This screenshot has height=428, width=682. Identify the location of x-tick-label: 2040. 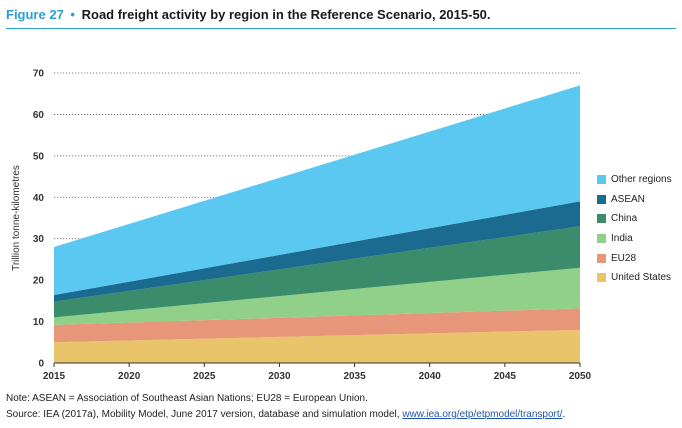
(430, 376).